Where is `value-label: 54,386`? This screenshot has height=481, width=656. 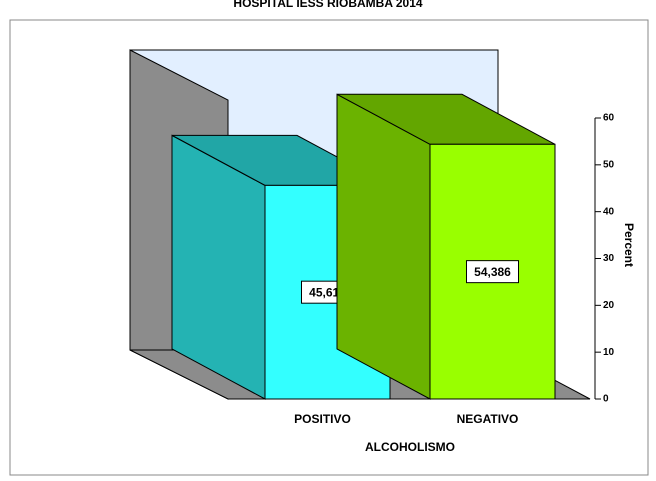 value-label: 54,386 is located at coordinates (492, 272).